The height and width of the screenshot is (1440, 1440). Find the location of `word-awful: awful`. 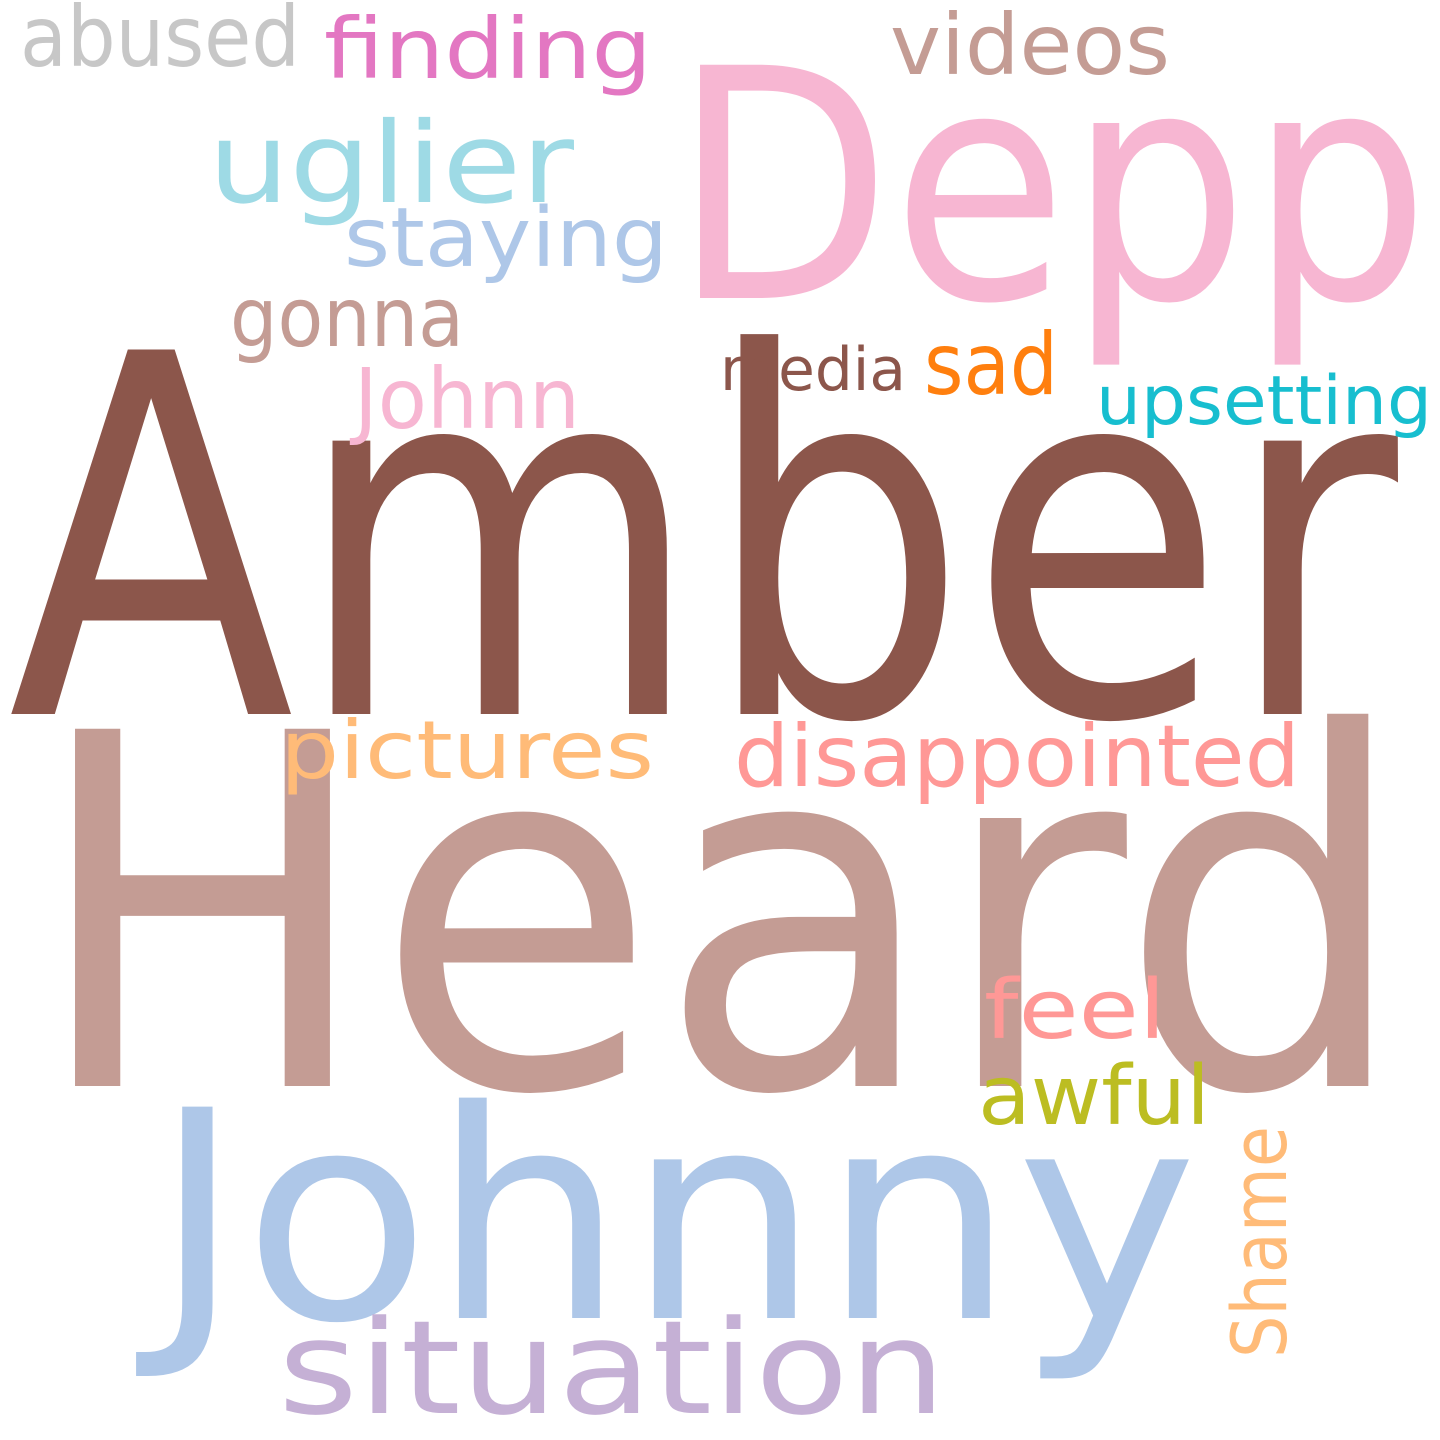

word-awful: awful is located at coordinates (1094, 1096).